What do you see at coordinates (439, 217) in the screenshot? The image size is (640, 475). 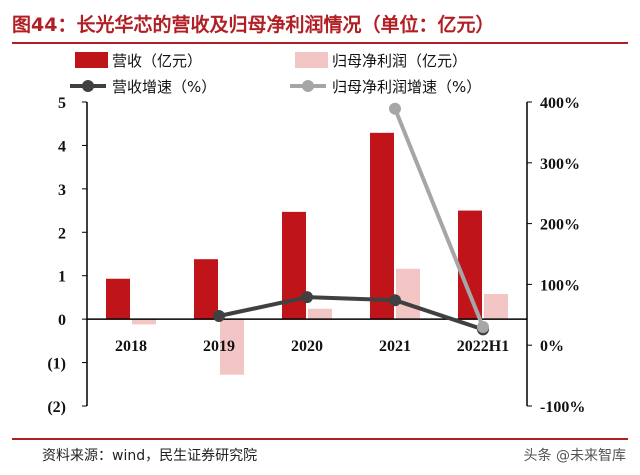 I see `profit-growth-line` at bounding box center [439, 217].